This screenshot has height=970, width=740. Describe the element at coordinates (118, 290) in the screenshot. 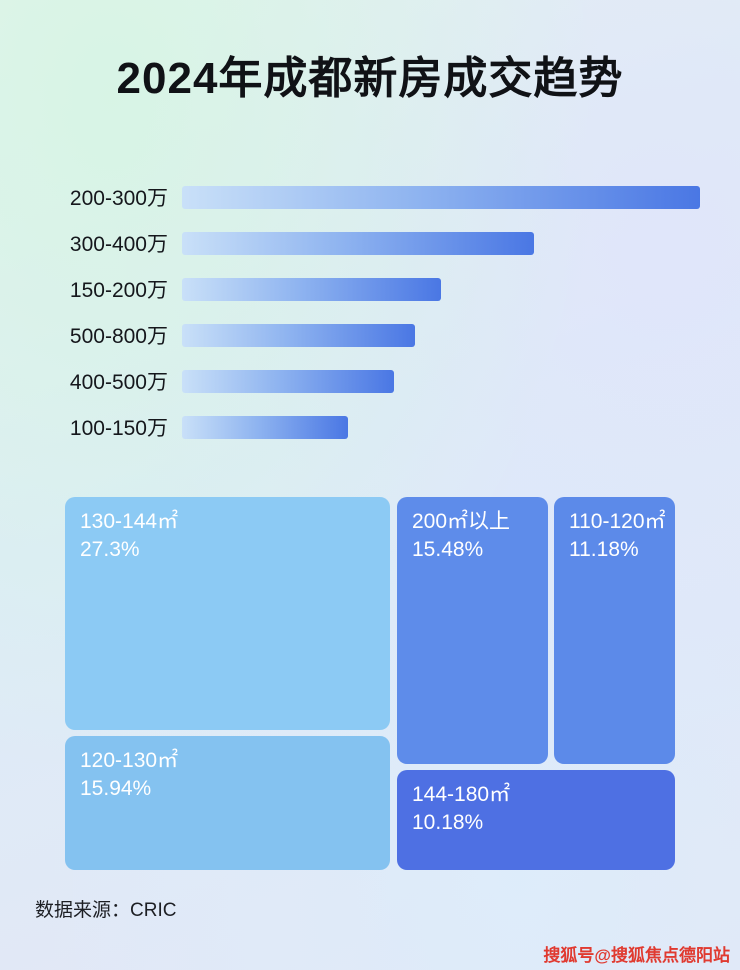

I see `bar-label: 150-200万` at that location.